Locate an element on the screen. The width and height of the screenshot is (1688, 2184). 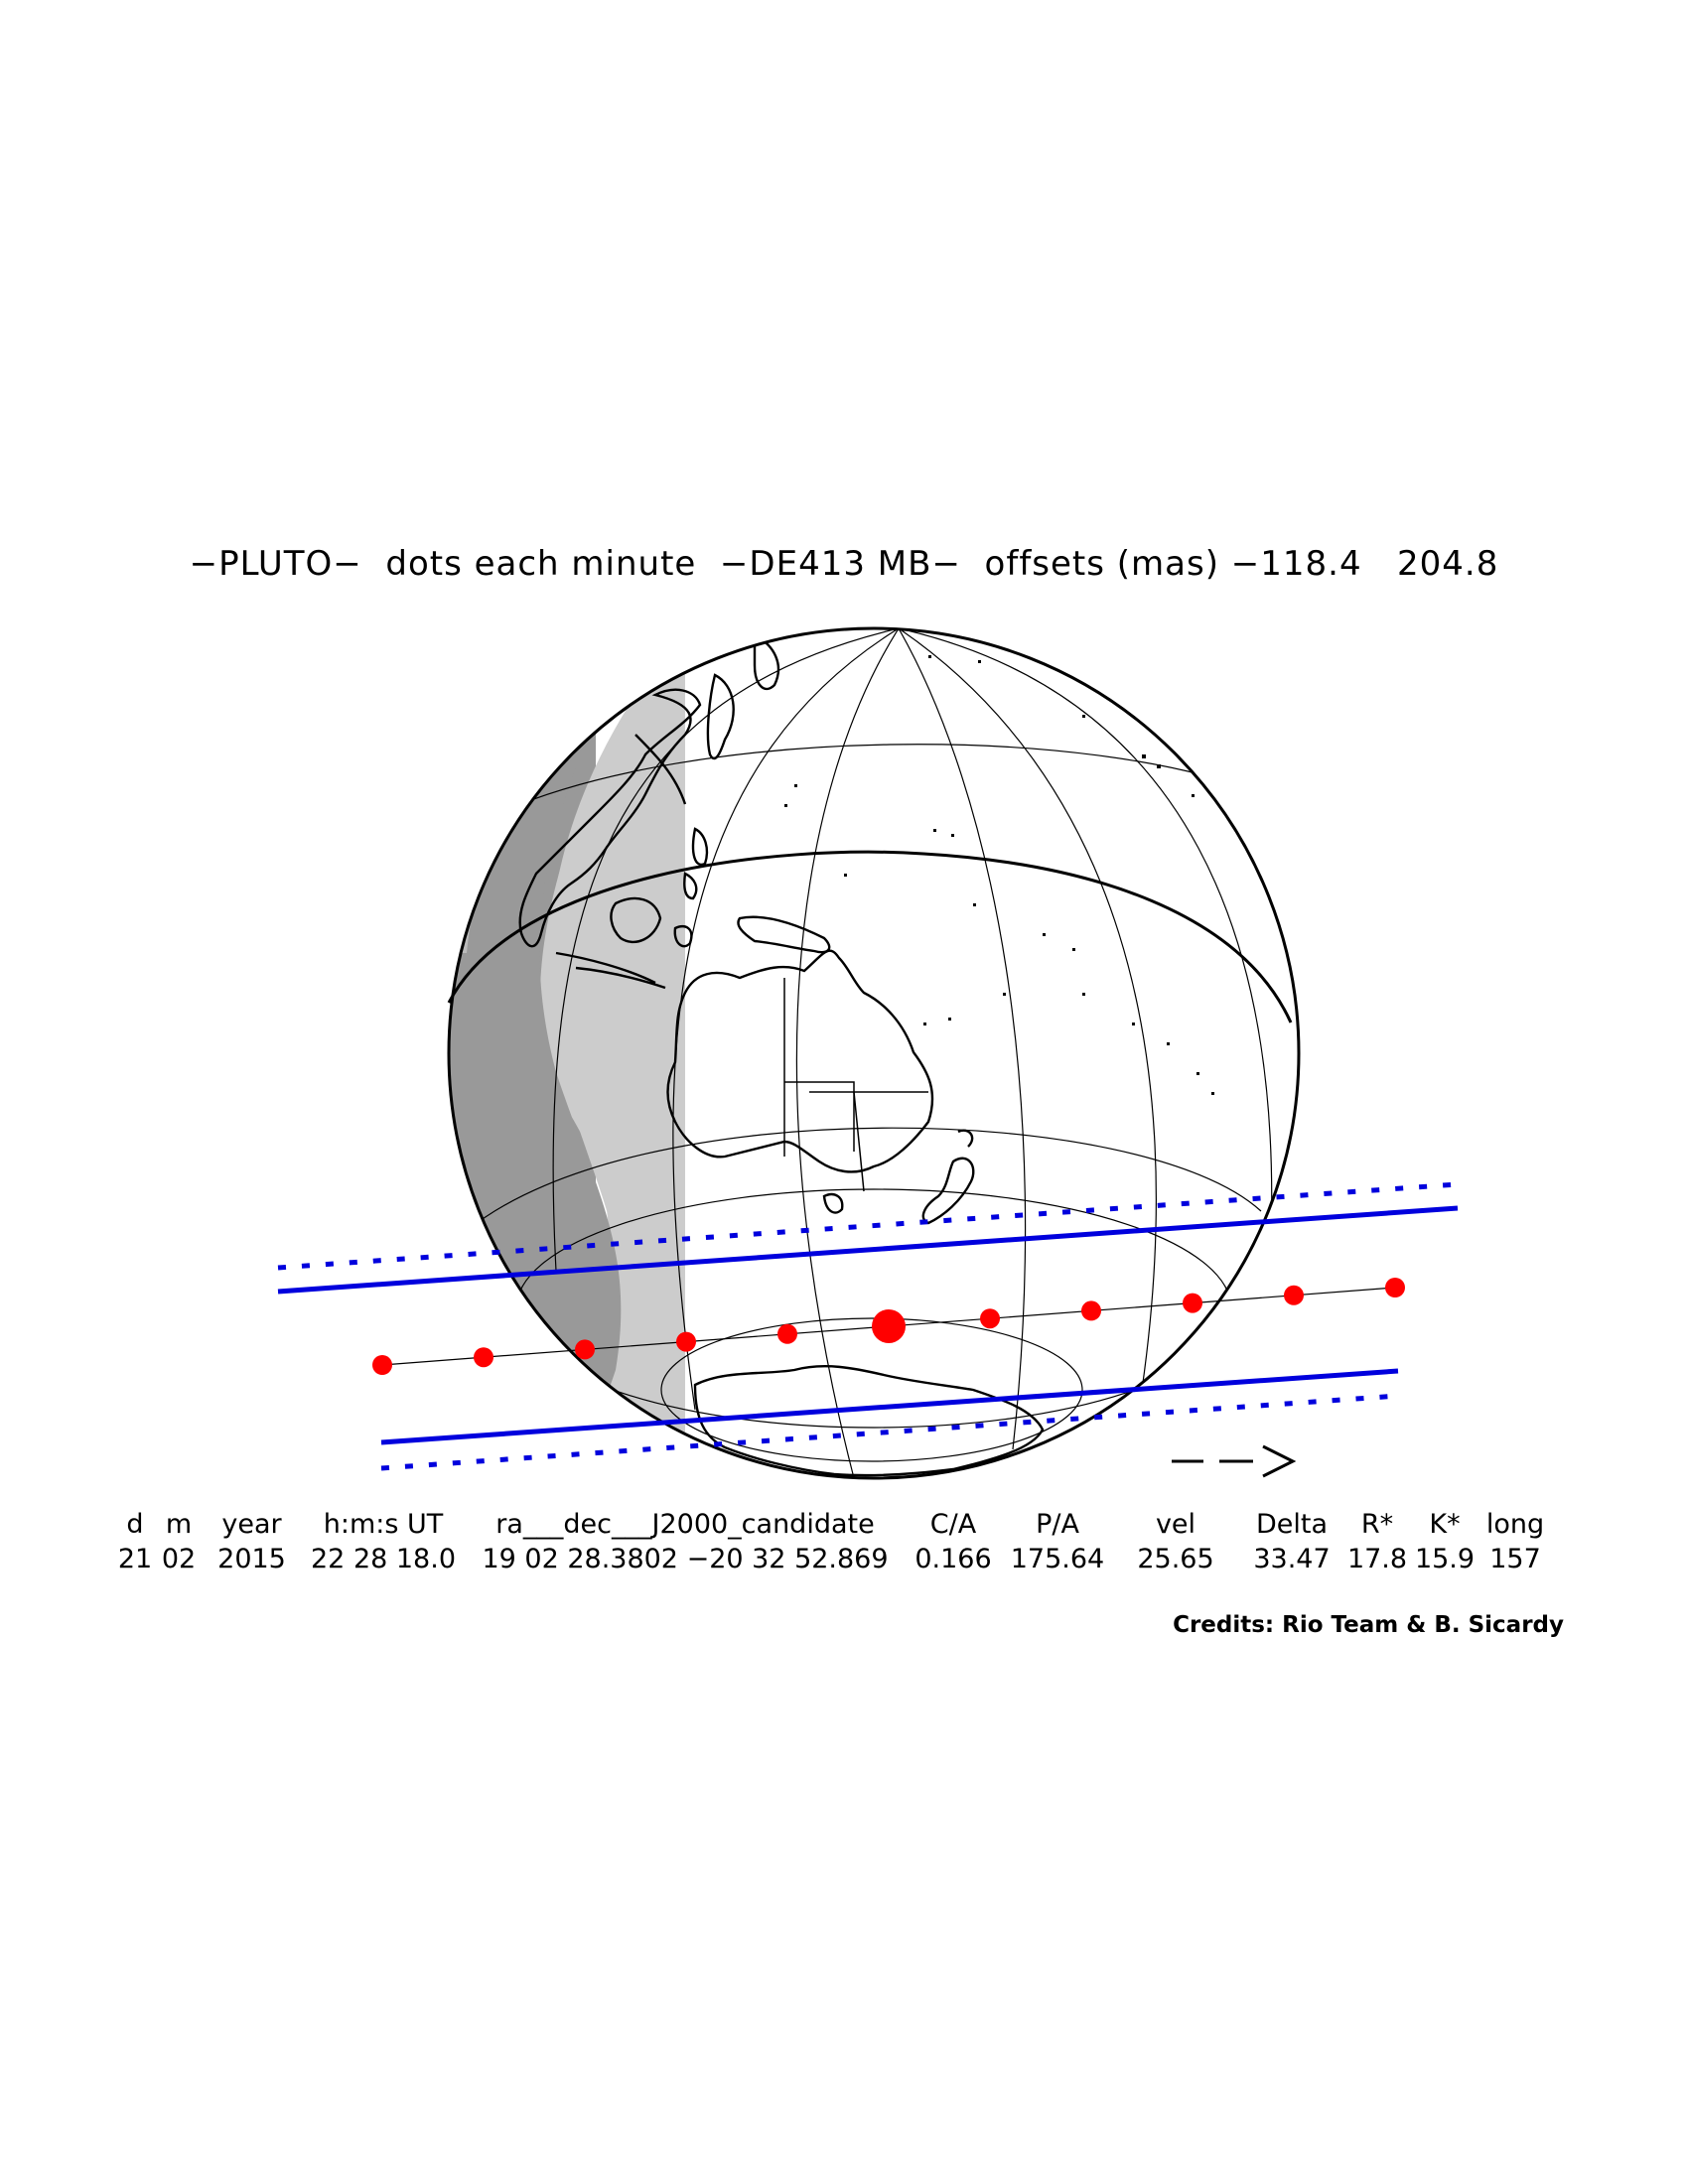
shadow-path is located at coordinates (868, 1326).